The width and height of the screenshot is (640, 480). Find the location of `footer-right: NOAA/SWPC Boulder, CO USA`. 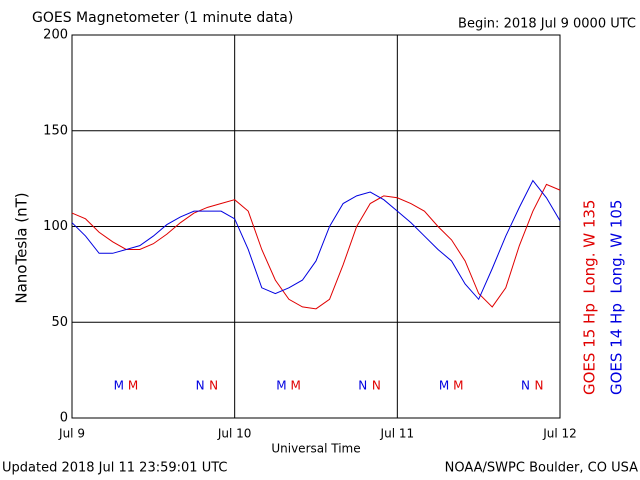

footer-right: NOAA/SWPC Boulder, CO USA is located at coordinates (541, 468).